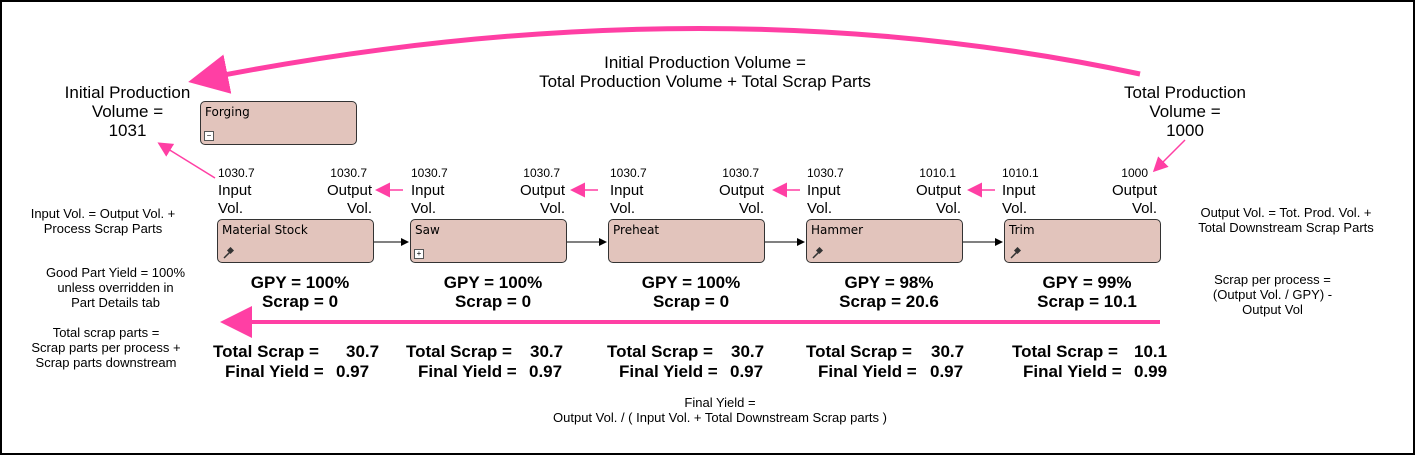  Describe the element at coordinates (186, 160) in the screenshot. I see `arrow-to-initial` at that location.